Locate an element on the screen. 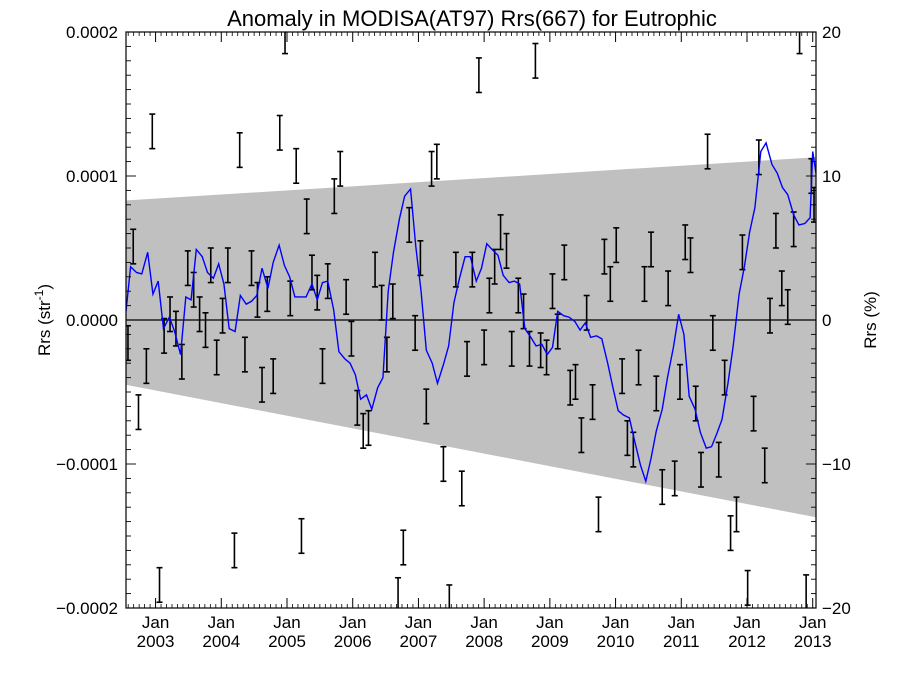  y-right-tick-label: −10 is located at coordinates (836, 464).